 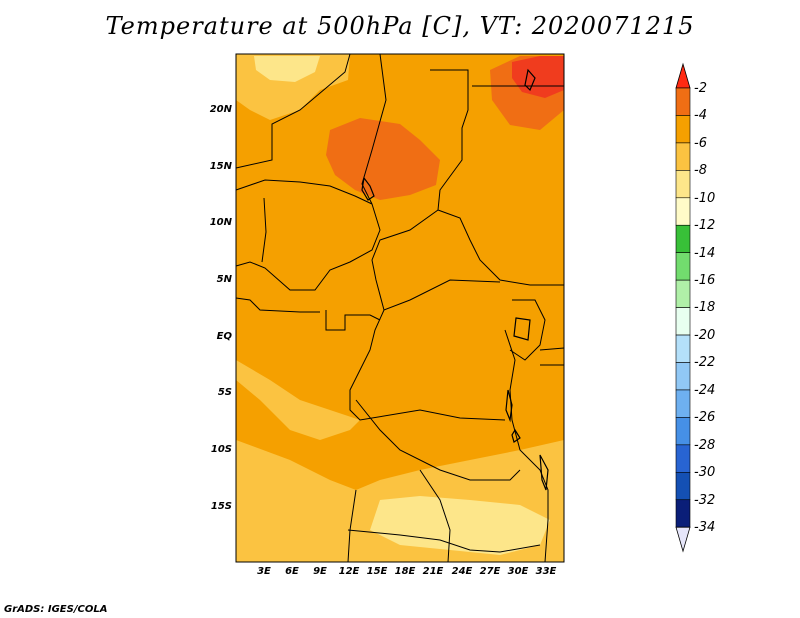 I want to click on coolest-region-north, so click(x=287, y=69).